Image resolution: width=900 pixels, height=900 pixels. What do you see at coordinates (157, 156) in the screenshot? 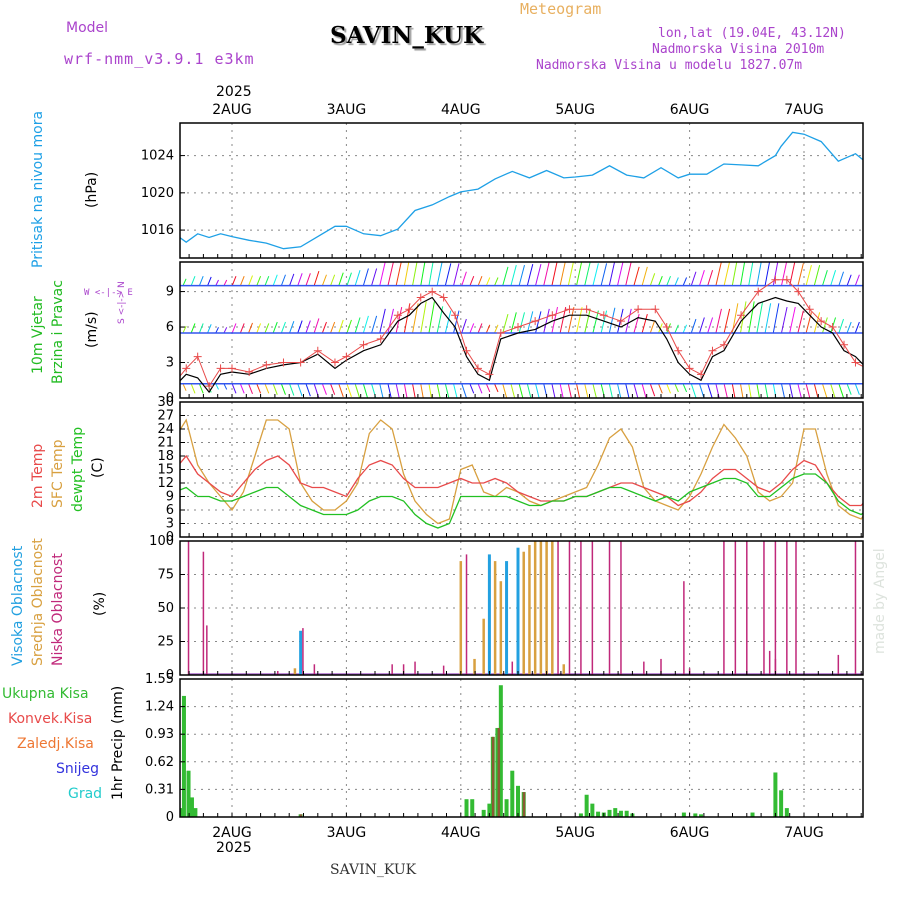
I see `y-tick-label: 1024` at bounding box center [157, 156].